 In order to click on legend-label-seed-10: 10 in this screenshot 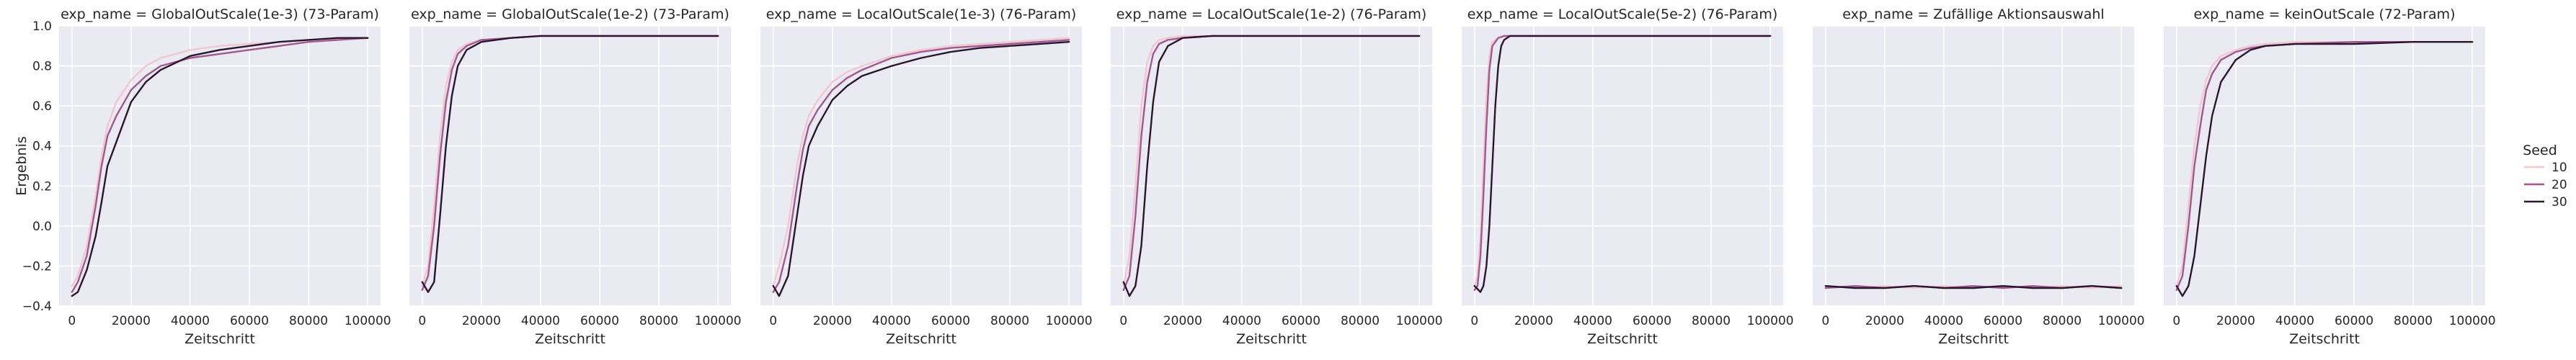, I will do `click(2559, 168)`.